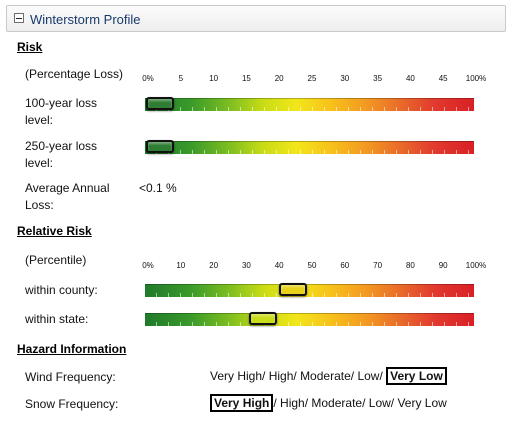 This screenshot has width=512, height=428. What do you see at coordinates (410, 78) in the screenshot?
I see `risk-tick-8: 40` at bounding box center [410, 78].